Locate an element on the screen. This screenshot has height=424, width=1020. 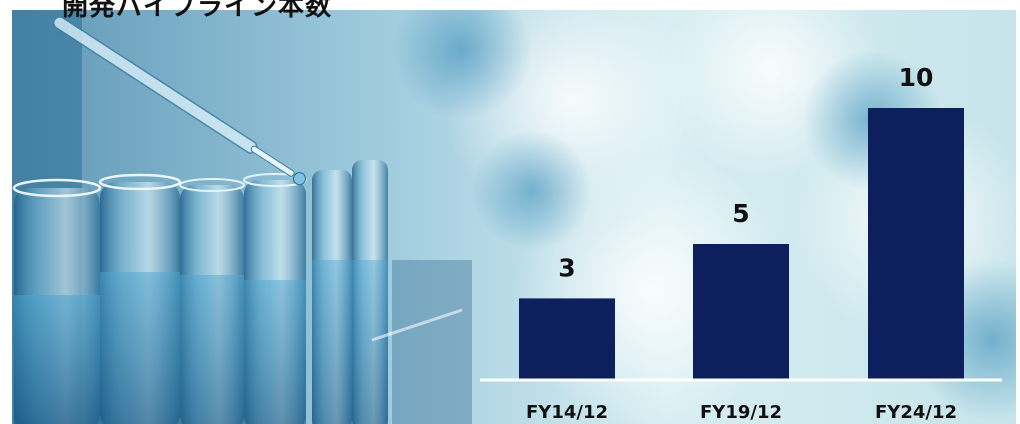
category-label-FY24/12: FY24/12 is located at coordinates (916, 412).